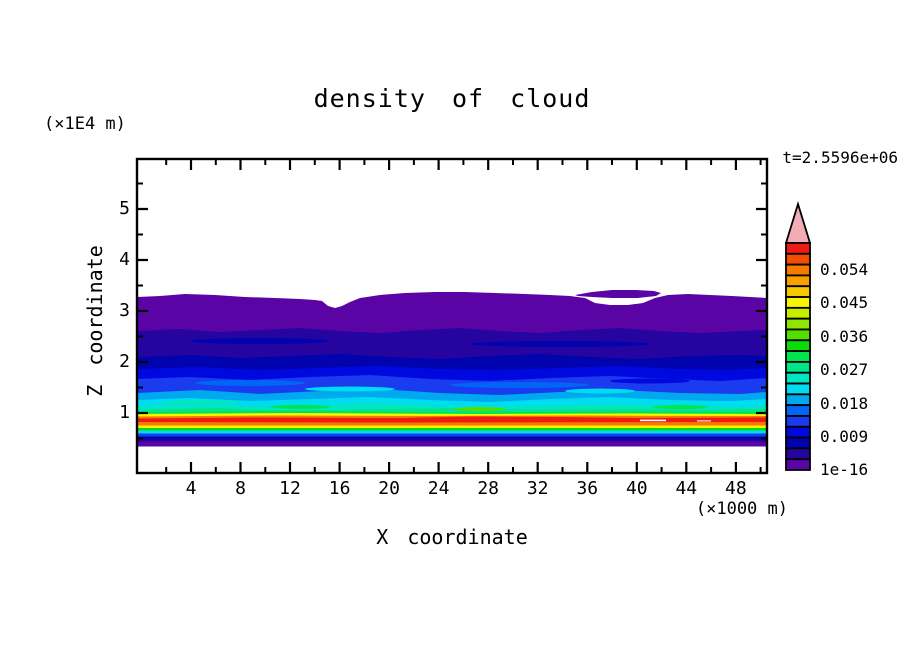 Image resolution: width=904 pixels, height=654 pixels. I want to click on x-tick-label: 32, so click(537, 488).